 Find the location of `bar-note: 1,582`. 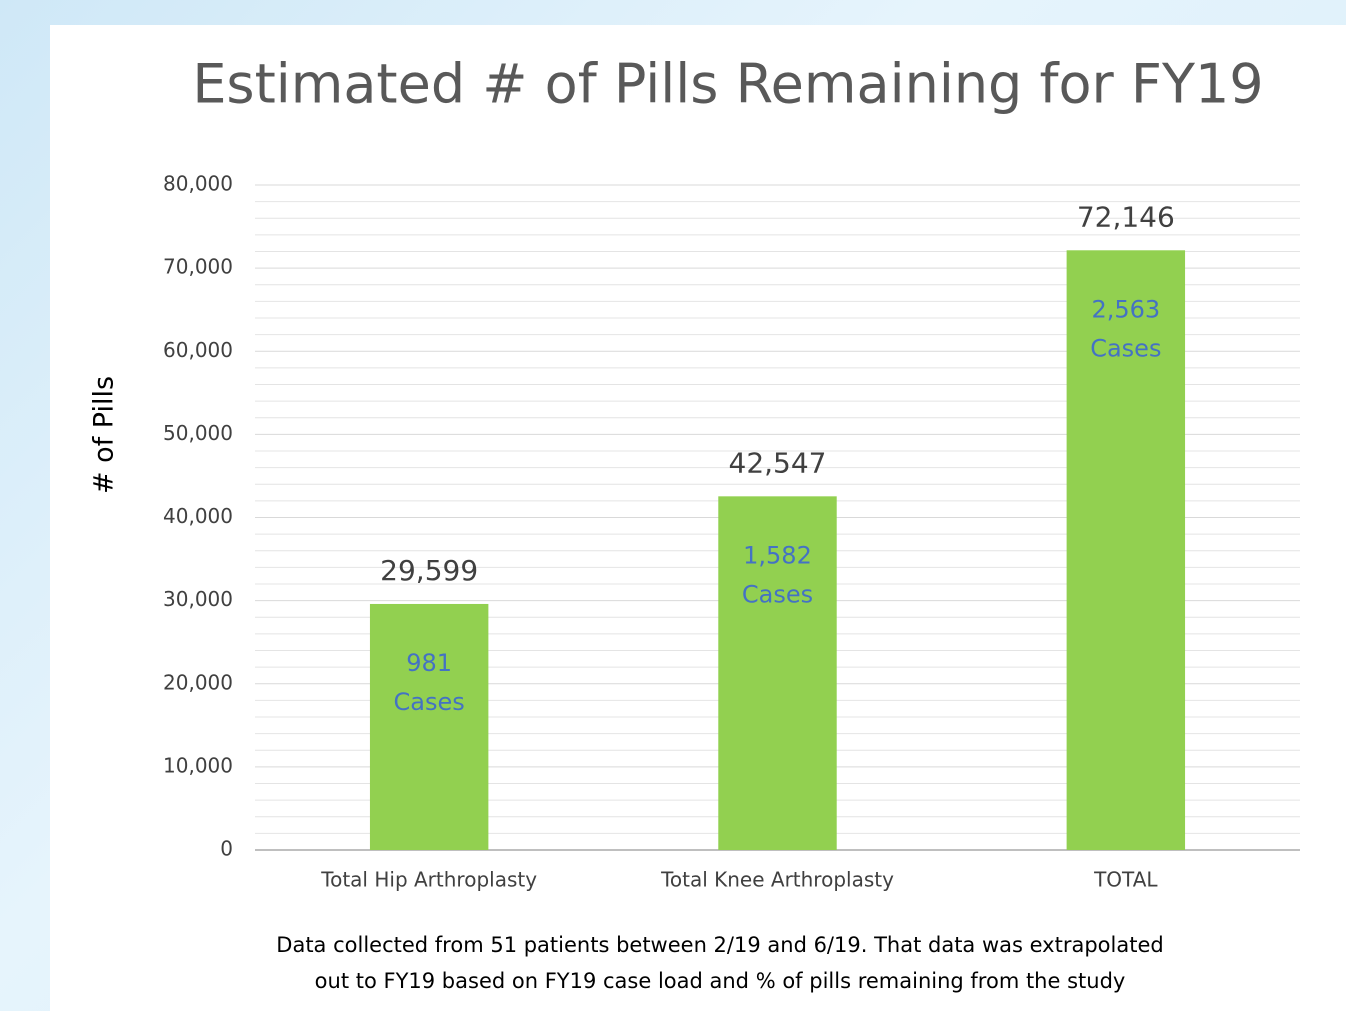

bar-note: 1,582 is located at coordinates (777, 555).